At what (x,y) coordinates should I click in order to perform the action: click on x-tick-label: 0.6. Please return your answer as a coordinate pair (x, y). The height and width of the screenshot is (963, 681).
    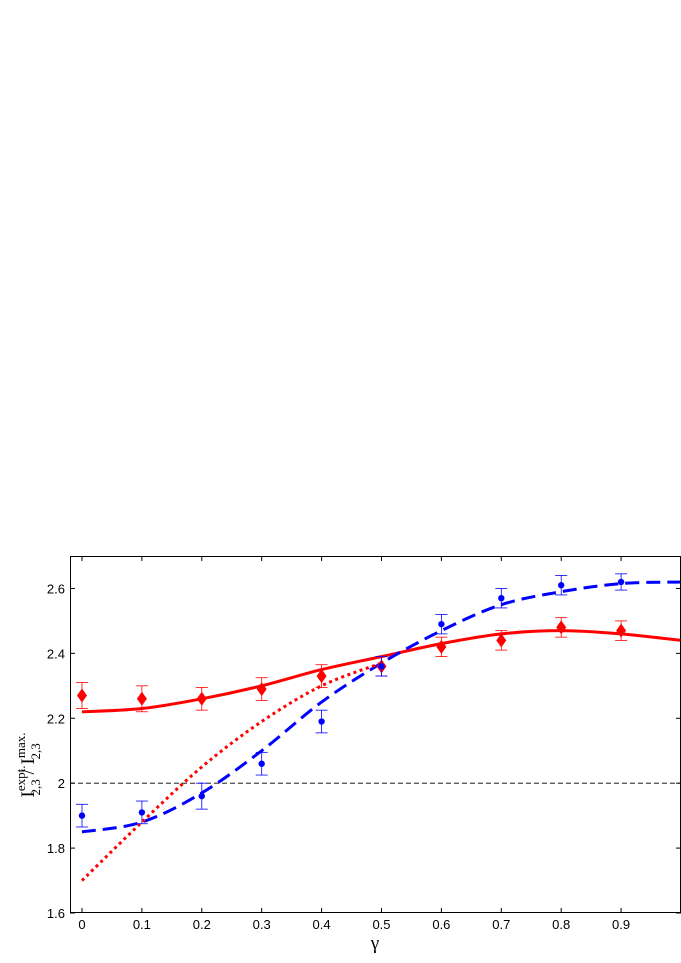
    Looking at the image, I should click on (441, 924).